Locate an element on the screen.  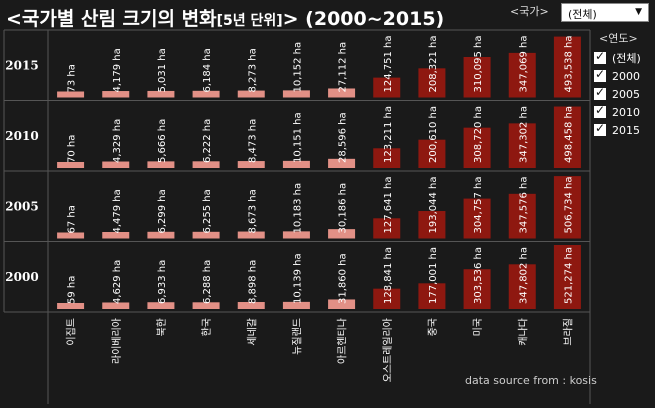
bar-value-label: 4,629 ha is located at coordinates (117, 282).